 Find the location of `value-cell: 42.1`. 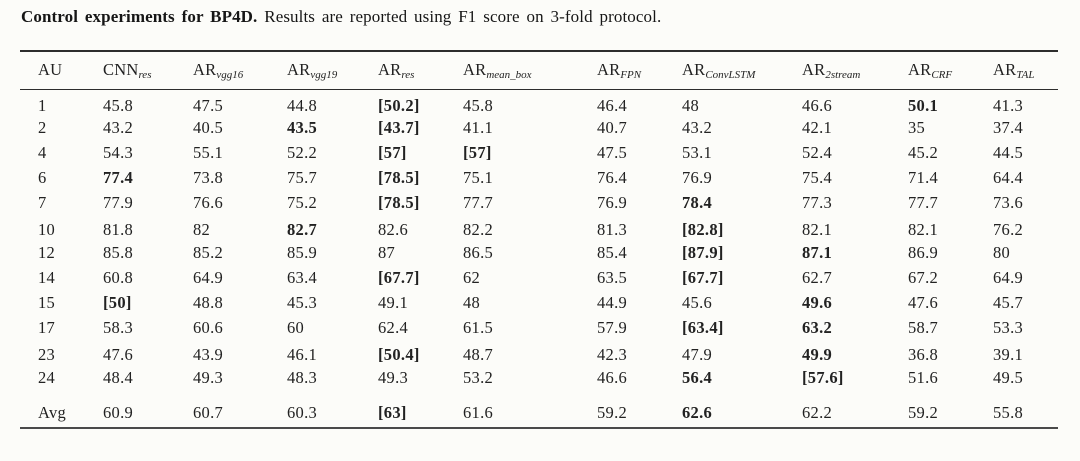

value-cell: 42.1 is located at coordinates (817, 127).